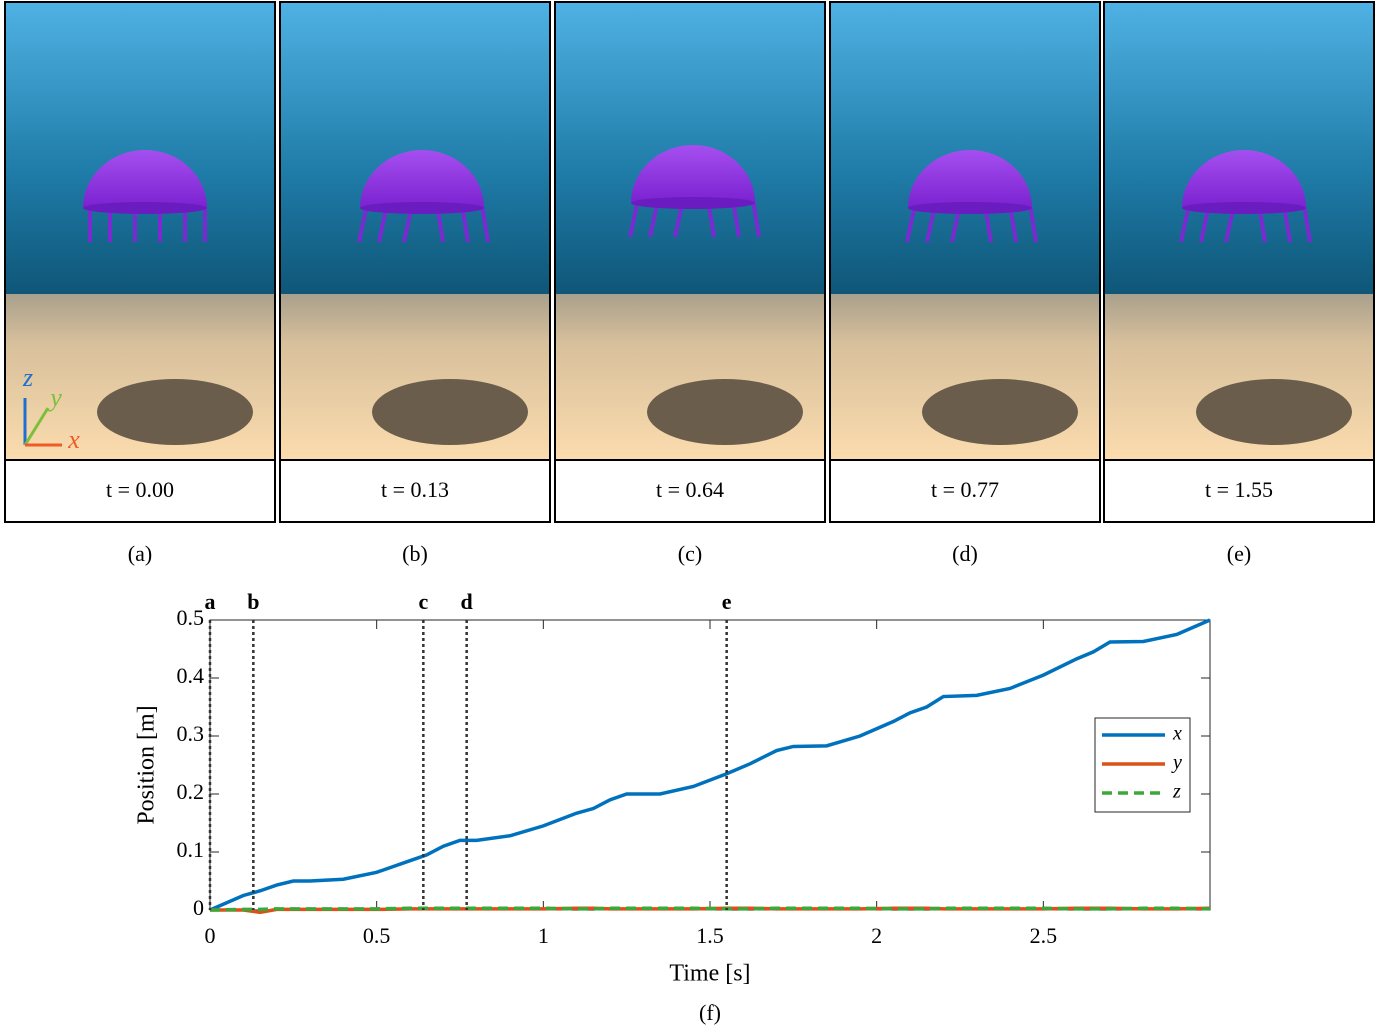  Describe the element at coordinates (54, 397) in the screenshot. I see `axis-label: y` at that location.